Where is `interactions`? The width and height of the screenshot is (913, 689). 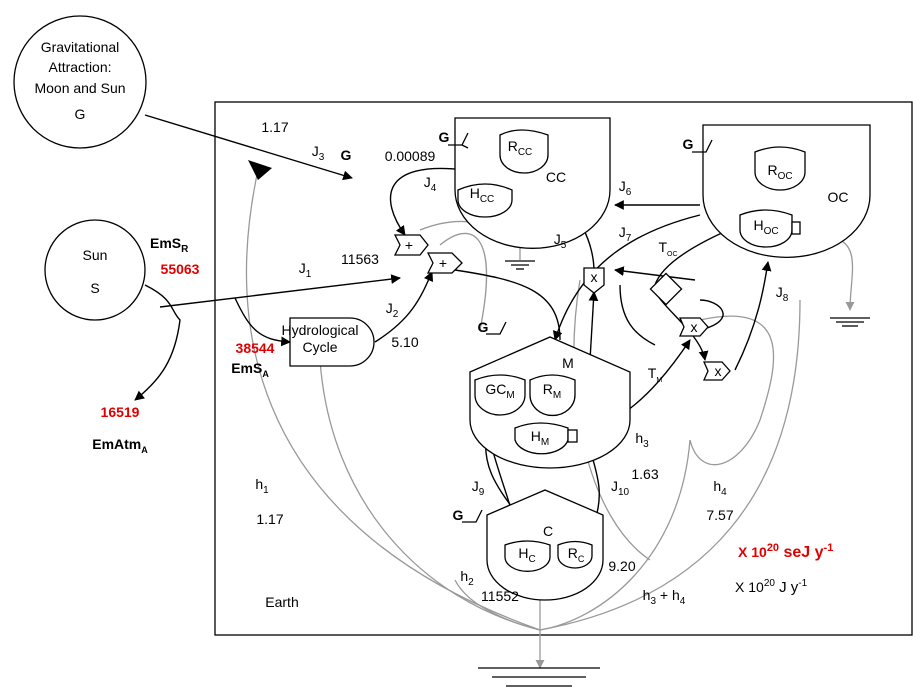 interactions is located at coordinates (562, 307).